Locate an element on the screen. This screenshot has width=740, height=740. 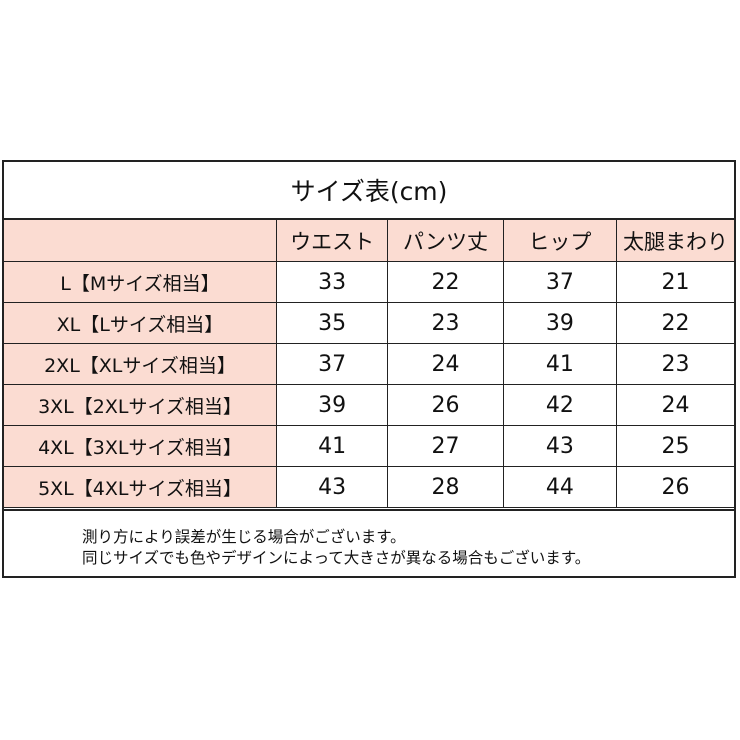
hip-value: 41 is located at coordinates (560, 364).